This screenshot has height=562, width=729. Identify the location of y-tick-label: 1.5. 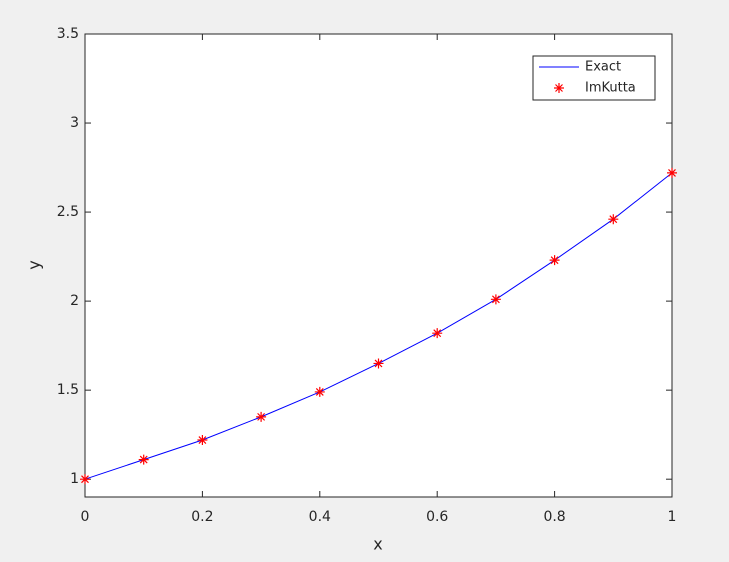
(68, 390).